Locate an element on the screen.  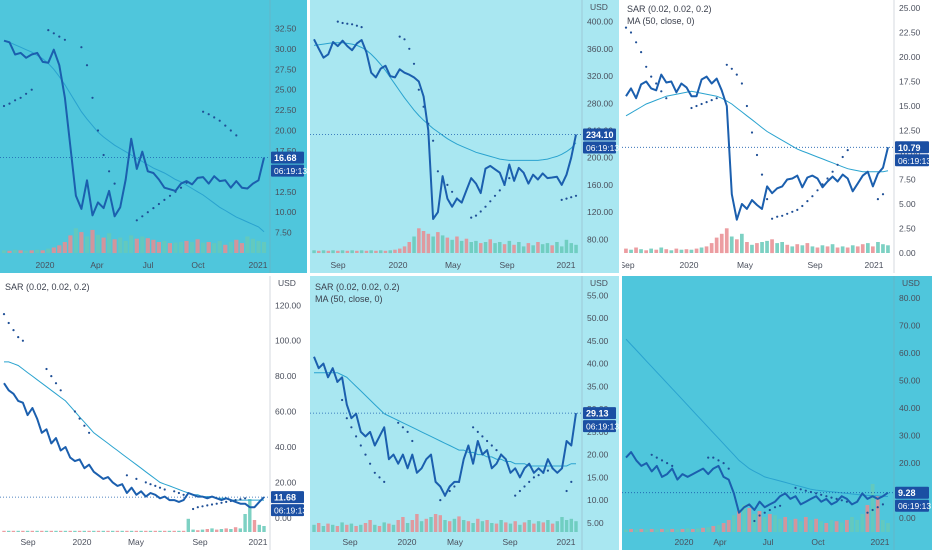
y-tick-label: 70.00 is located at coordinates (910, 325).